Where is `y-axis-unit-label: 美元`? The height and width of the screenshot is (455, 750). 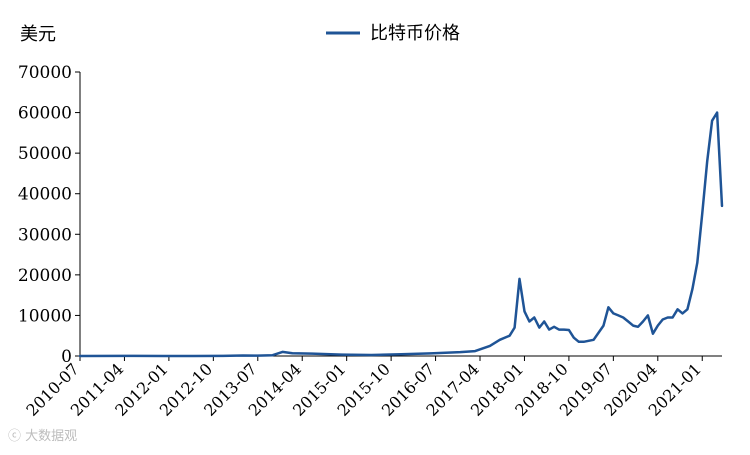 y-axis-unit-label: 美元 is located at coordinates (38, 34).